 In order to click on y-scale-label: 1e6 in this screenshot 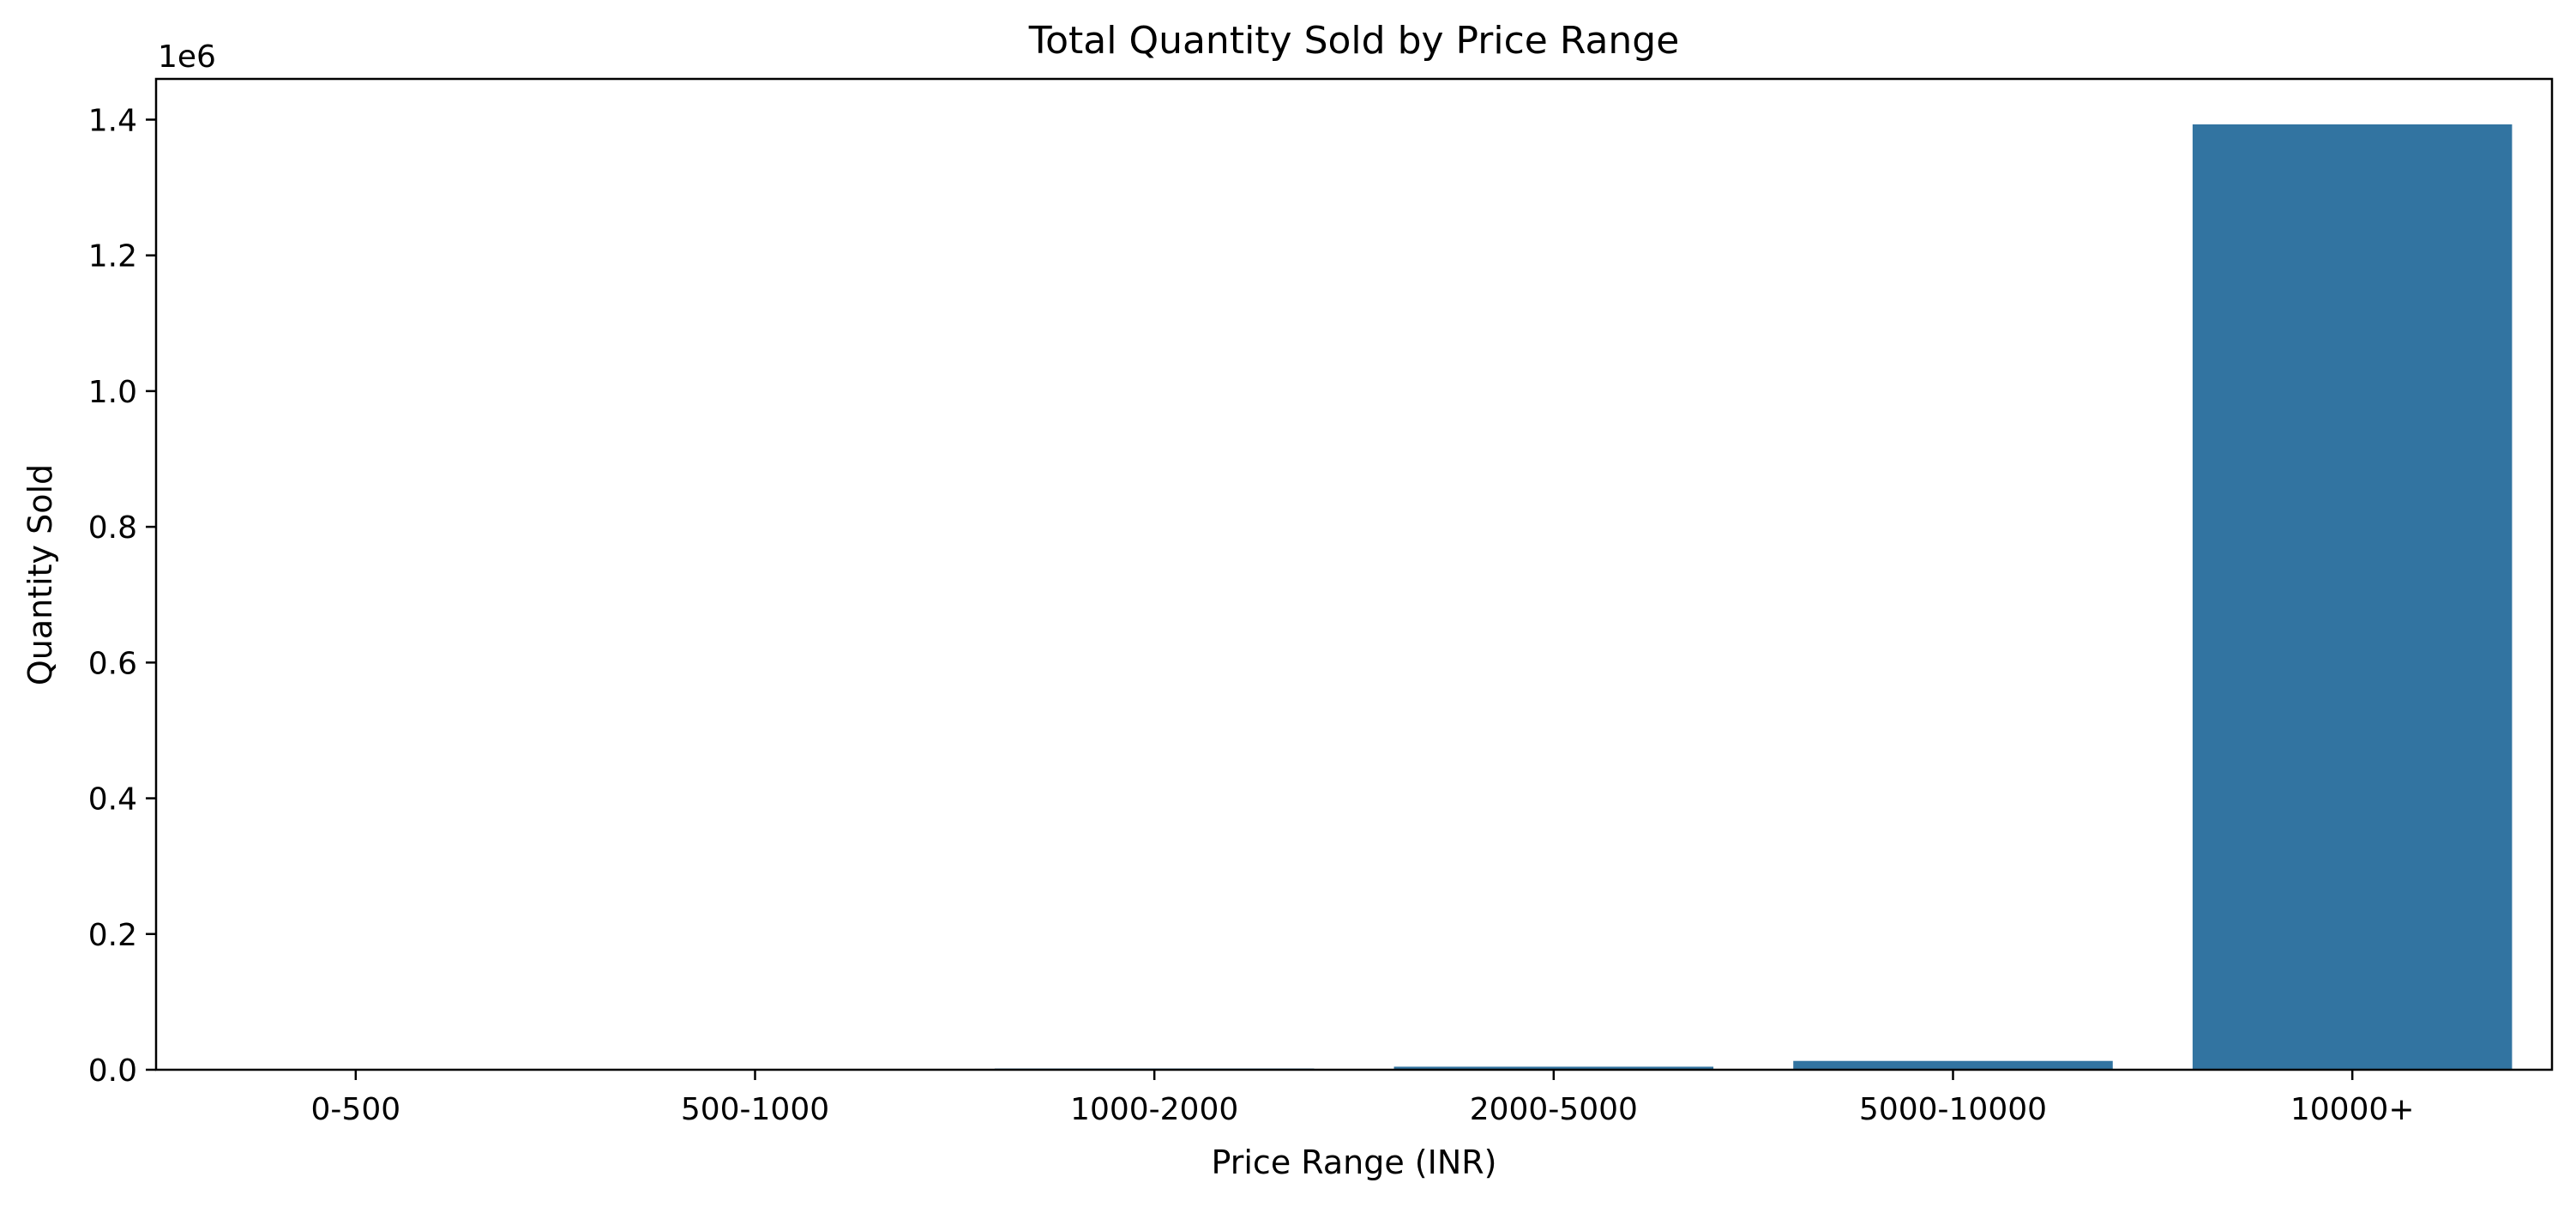, I will do `click(187, 57)`.